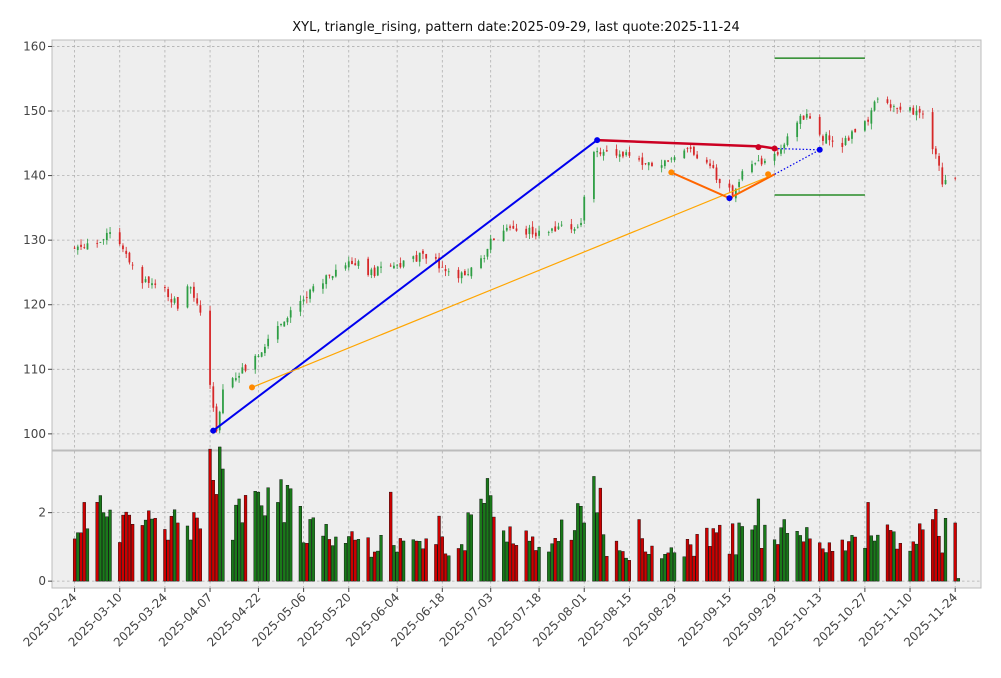 The height and width of the screenshot is (678, 1001). What do you see at coordinates (42, 513) in the screenshot?
I see `volume-y-tick-label: 2` at bounding box center [42, 513].